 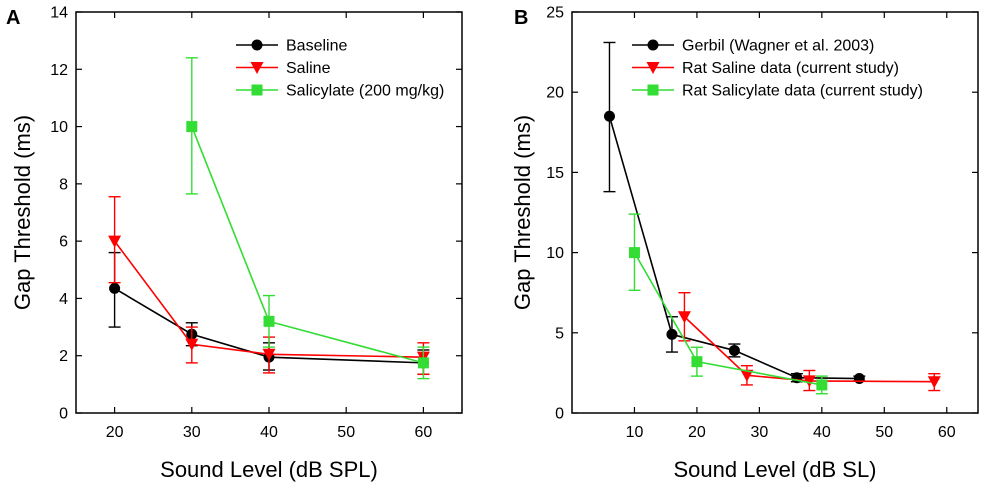 What do you see at coordinates (283, 68) in the screenshot?
I see `legend-entry: Saline` at bounding box center [283, 68].